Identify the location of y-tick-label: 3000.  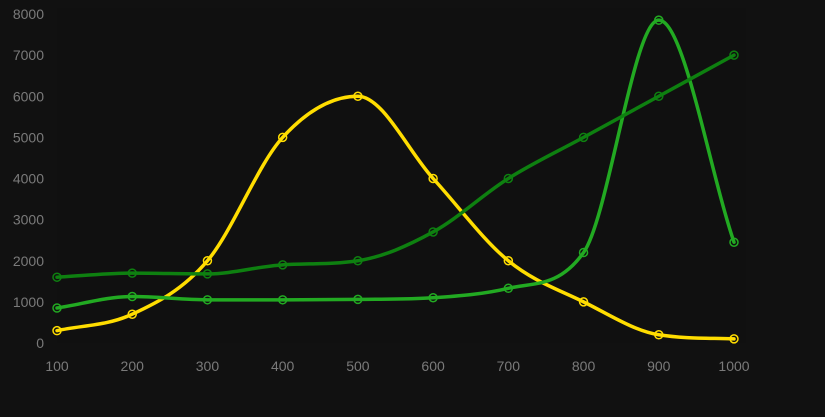
(28, 220).